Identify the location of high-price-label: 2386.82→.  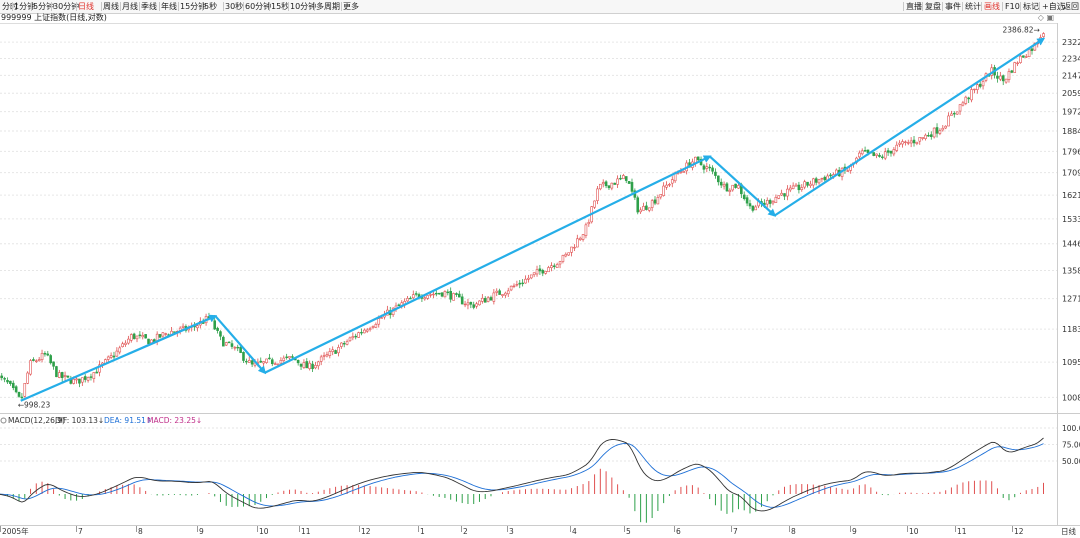
(1021, 29).